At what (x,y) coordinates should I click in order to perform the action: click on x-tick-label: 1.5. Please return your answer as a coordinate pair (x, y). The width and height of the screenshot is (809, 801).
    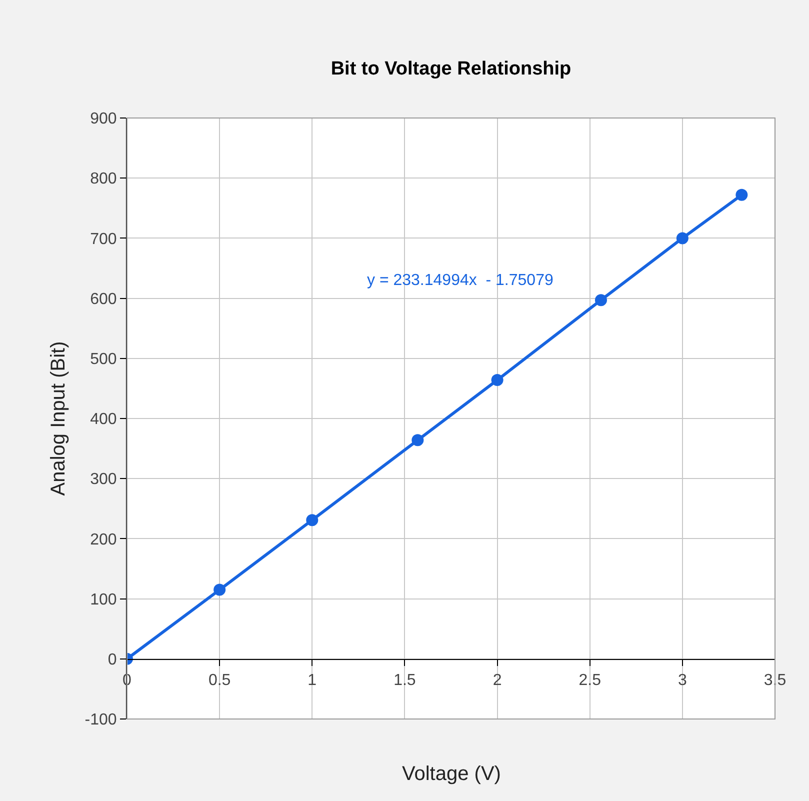
    Looking at the image, I should click on (405, 681).